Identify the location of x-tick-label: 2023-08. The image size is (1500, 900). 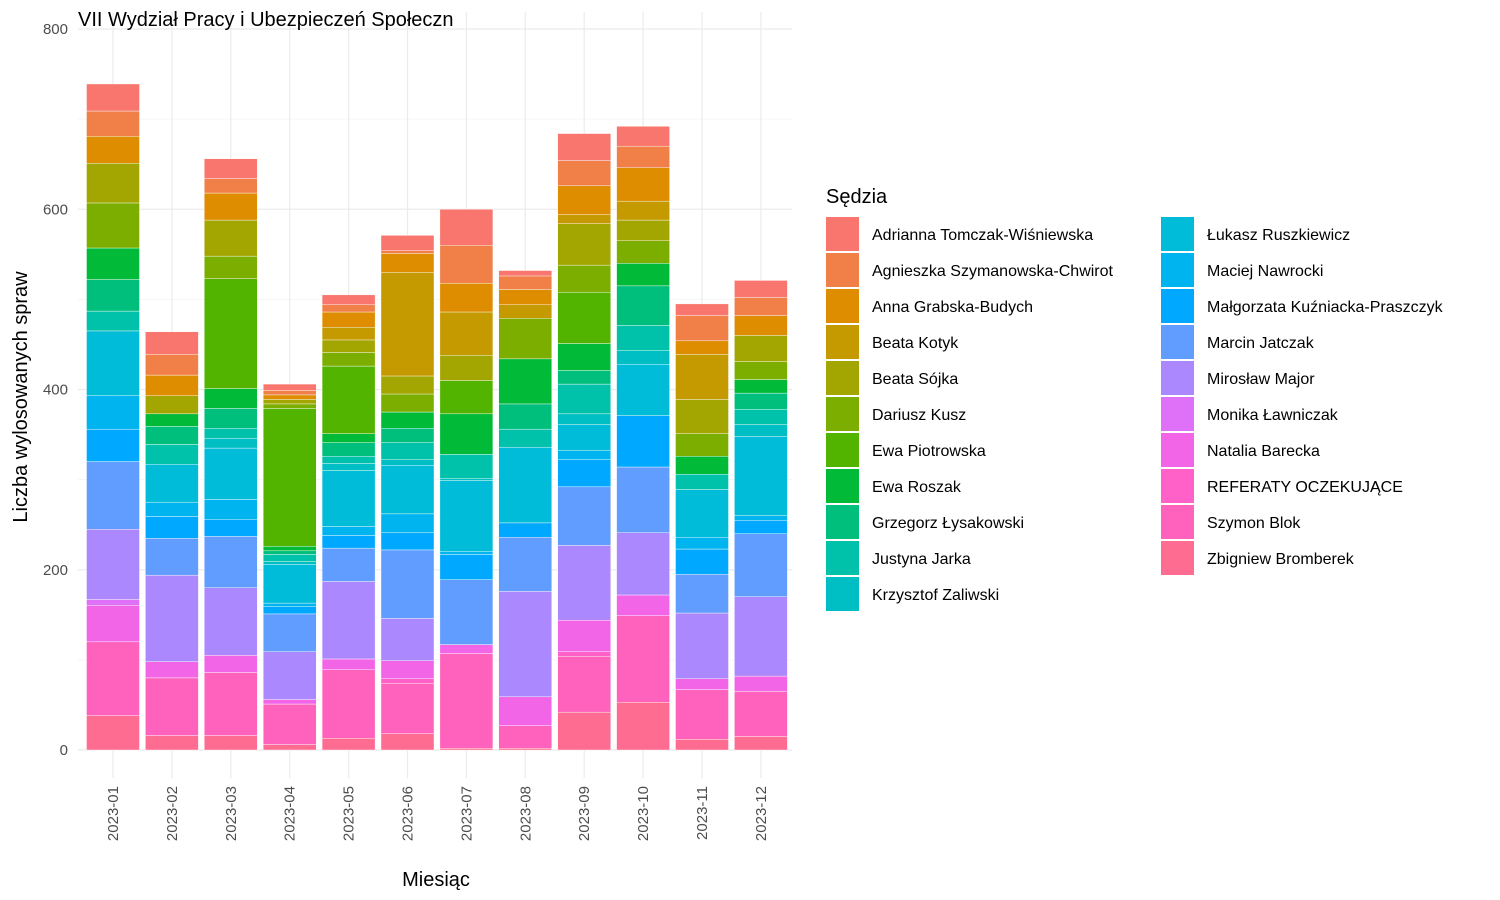
(525, 813).